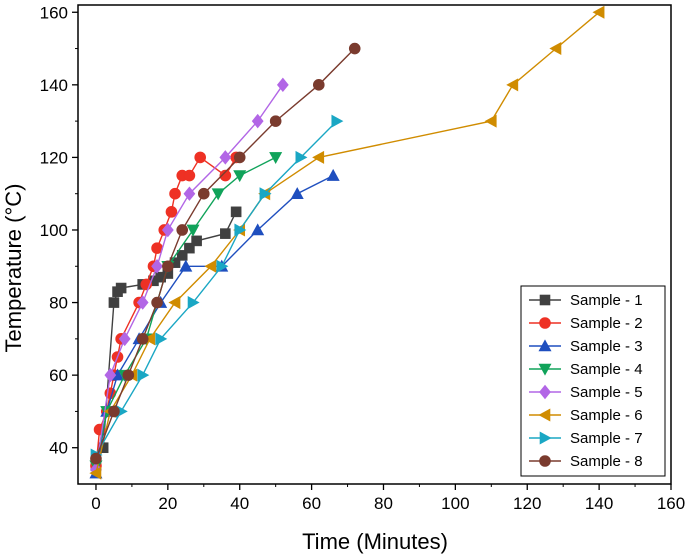 This screenshot has height=554, width=688. I want to click on legend-label: Sample - 6, so click(606, 415).